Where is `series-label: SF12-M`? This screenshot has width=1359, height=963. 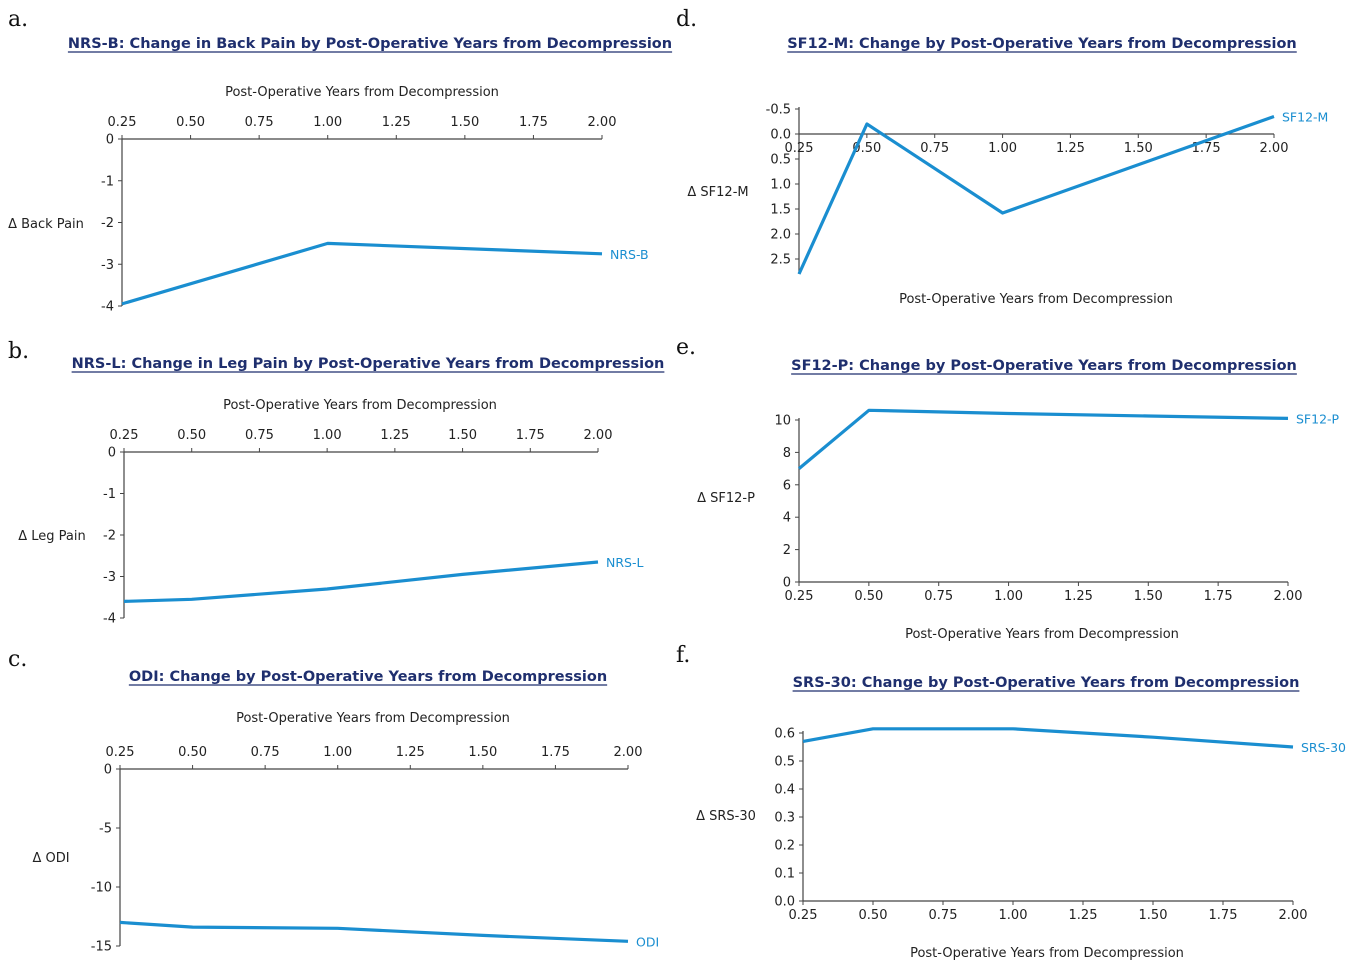
series-label: SF12-M is located at coordinates (1305, 117).